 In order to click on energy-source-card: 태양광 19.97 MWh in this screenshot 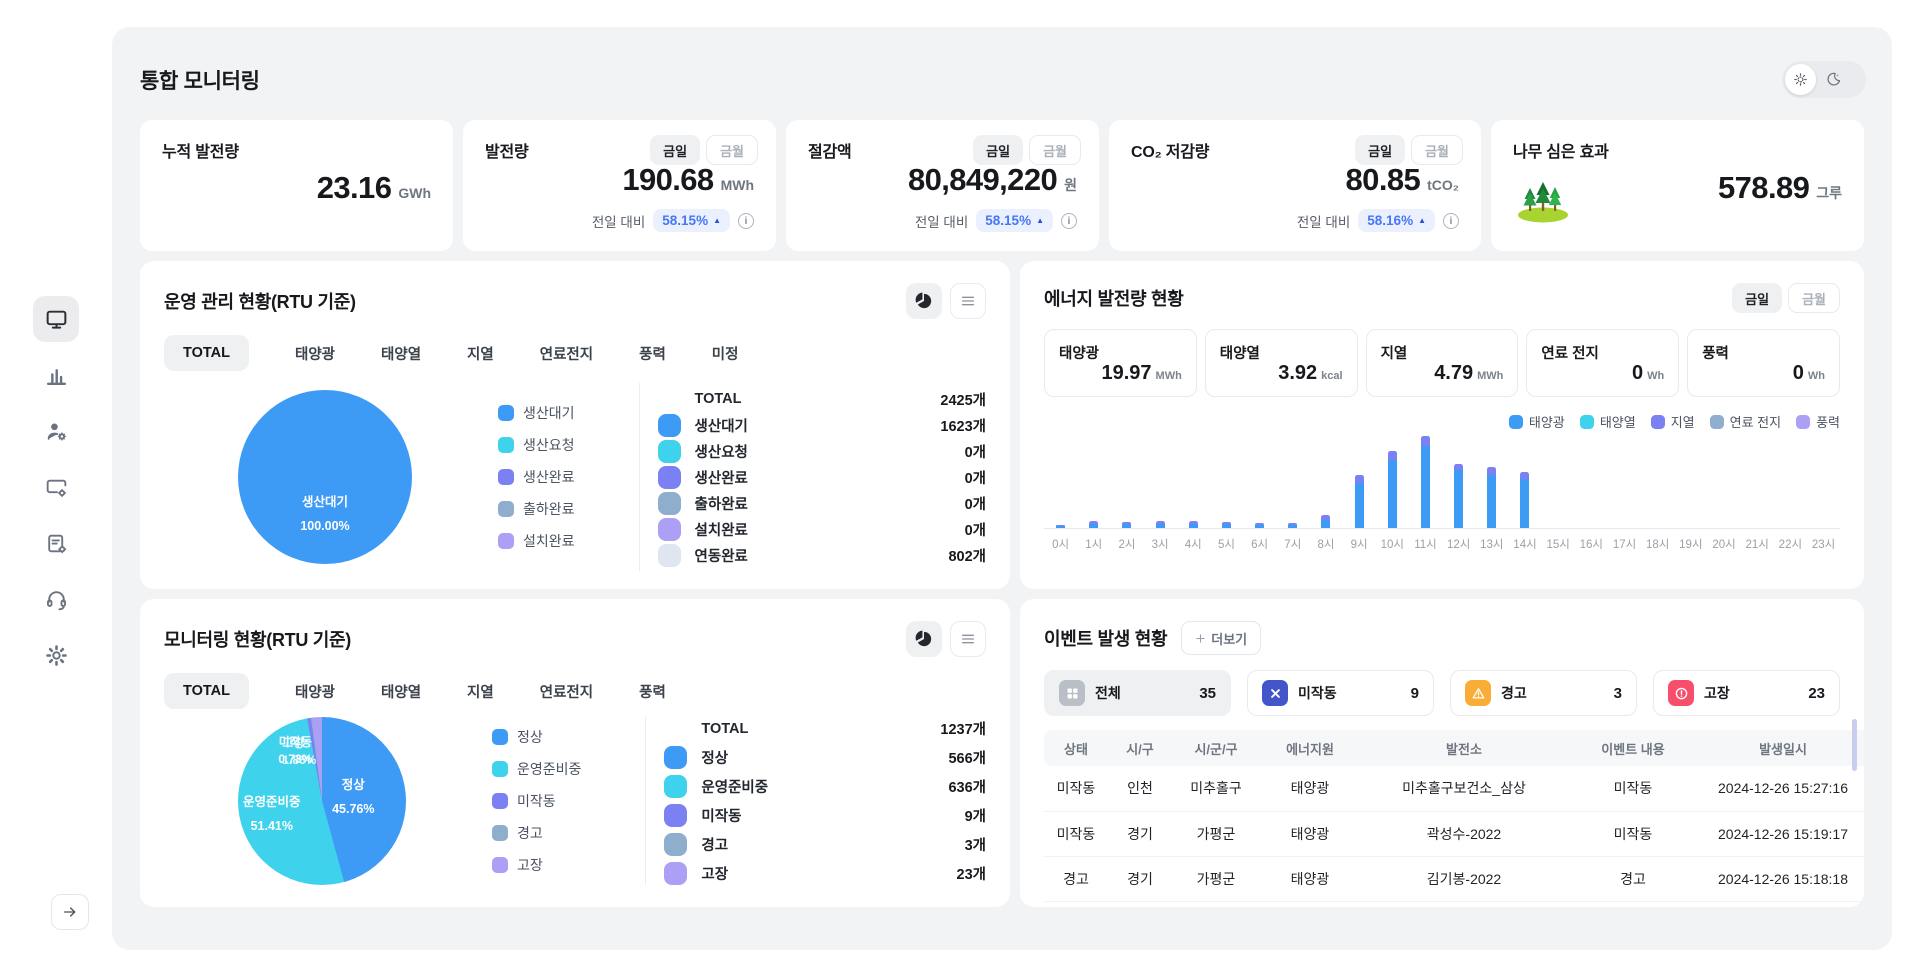, I will do `click(1120, 363)`.